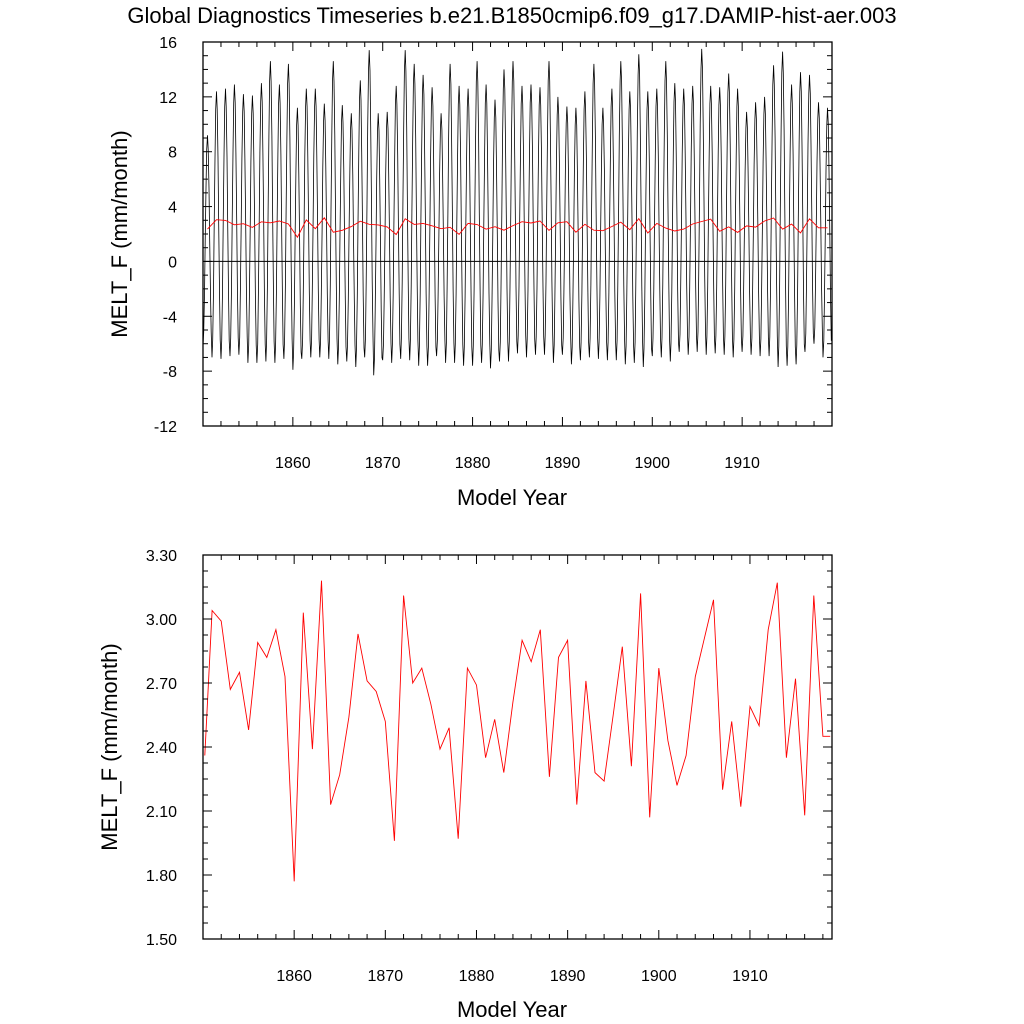  Describe the element at coordinates (172, 208) in the screenshot. I see `top-panel-y-tick-label: 4` at that location.